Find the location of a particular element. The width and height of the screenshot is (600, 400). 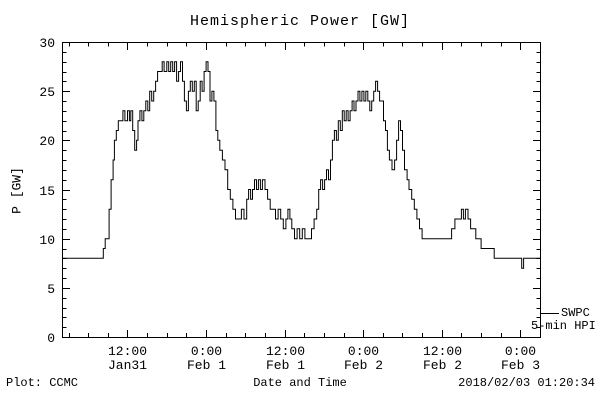

y-tick-label: 20 is located at coordinates (47, 141).